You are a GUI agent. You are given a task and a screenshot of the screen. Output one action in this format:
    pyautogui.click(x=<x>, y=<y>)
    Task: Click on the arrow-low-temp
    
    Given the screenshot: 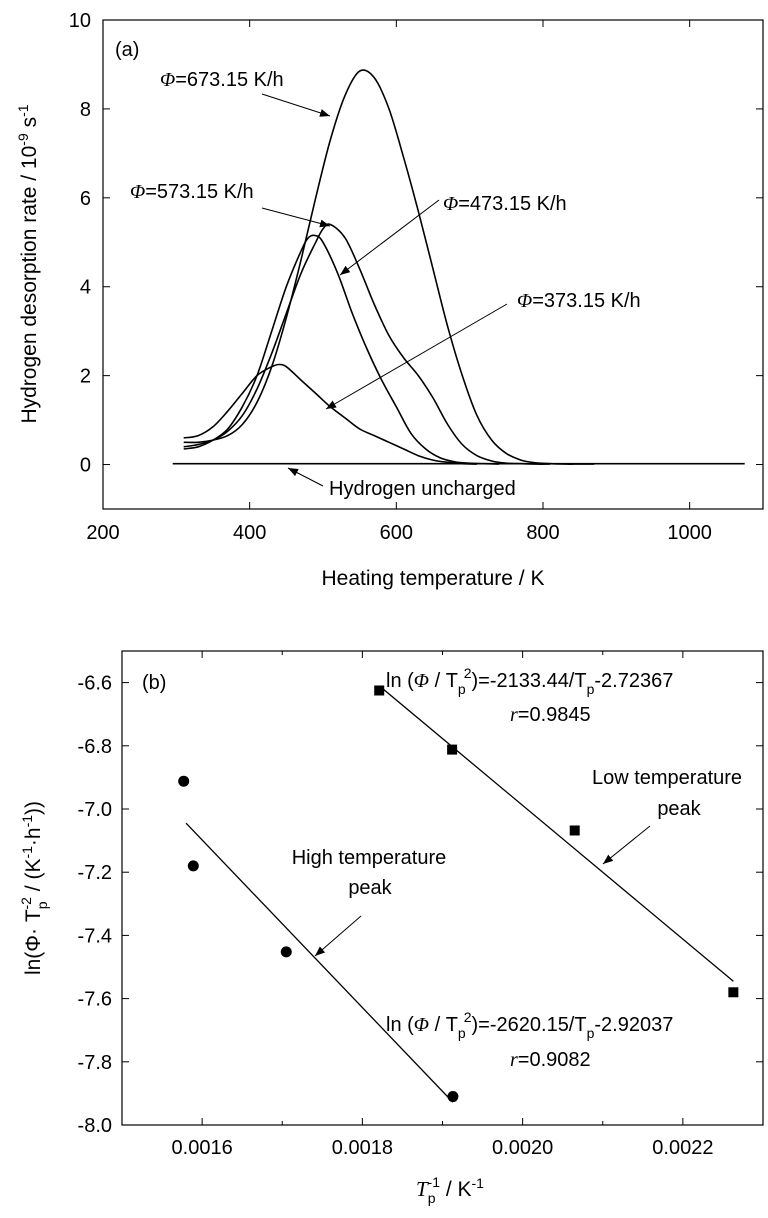 What is the action you would take?
    pyautogui.click(x=626, y=845)
    